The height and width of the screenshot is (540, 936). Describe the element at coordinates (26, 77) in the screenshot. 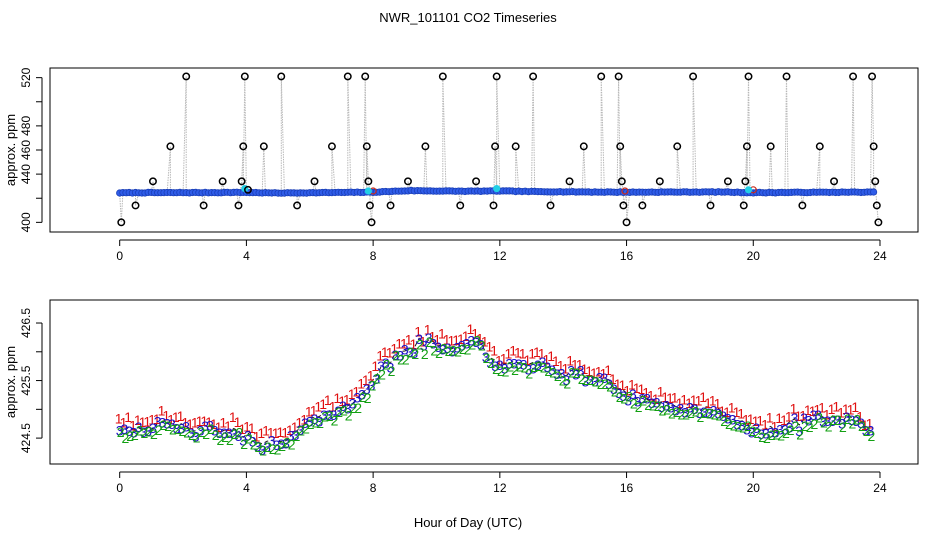

I see `y-tick-label: 520` at that location.